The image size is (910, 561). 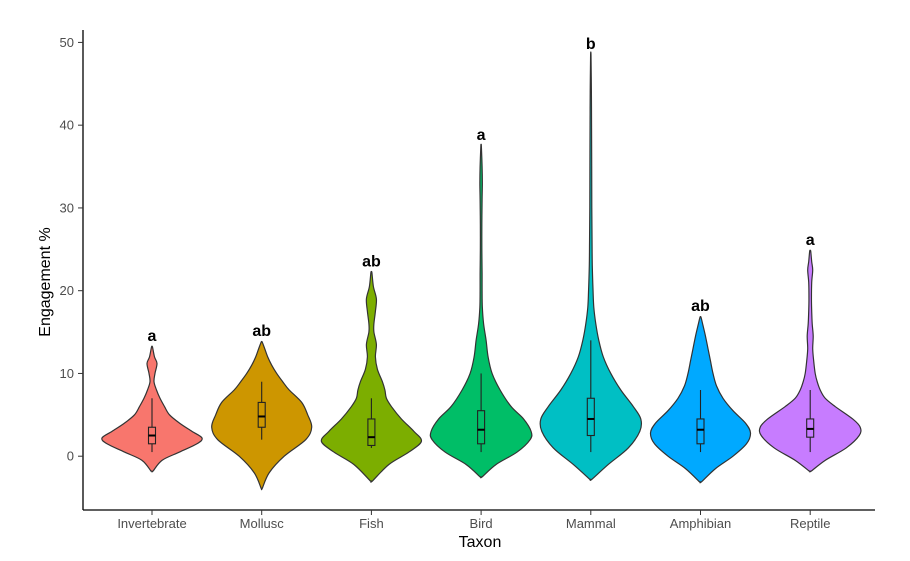 What do you see at coordinates (371, 523) in the screenshot?
I see `x-tick-label: Fish` at bounding box center [371, 523].